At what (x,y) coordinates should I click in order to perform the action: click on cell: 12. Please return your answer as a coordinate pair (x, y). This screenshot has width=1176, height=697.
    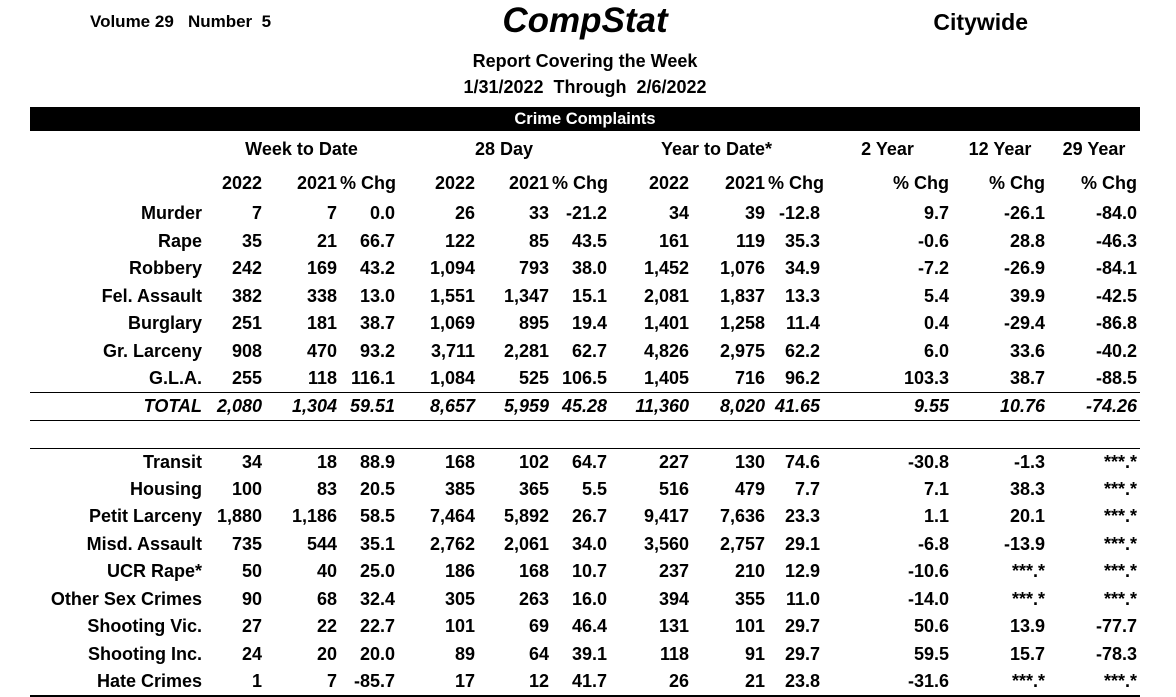
    Looking at the image, I should click on (539, 680).